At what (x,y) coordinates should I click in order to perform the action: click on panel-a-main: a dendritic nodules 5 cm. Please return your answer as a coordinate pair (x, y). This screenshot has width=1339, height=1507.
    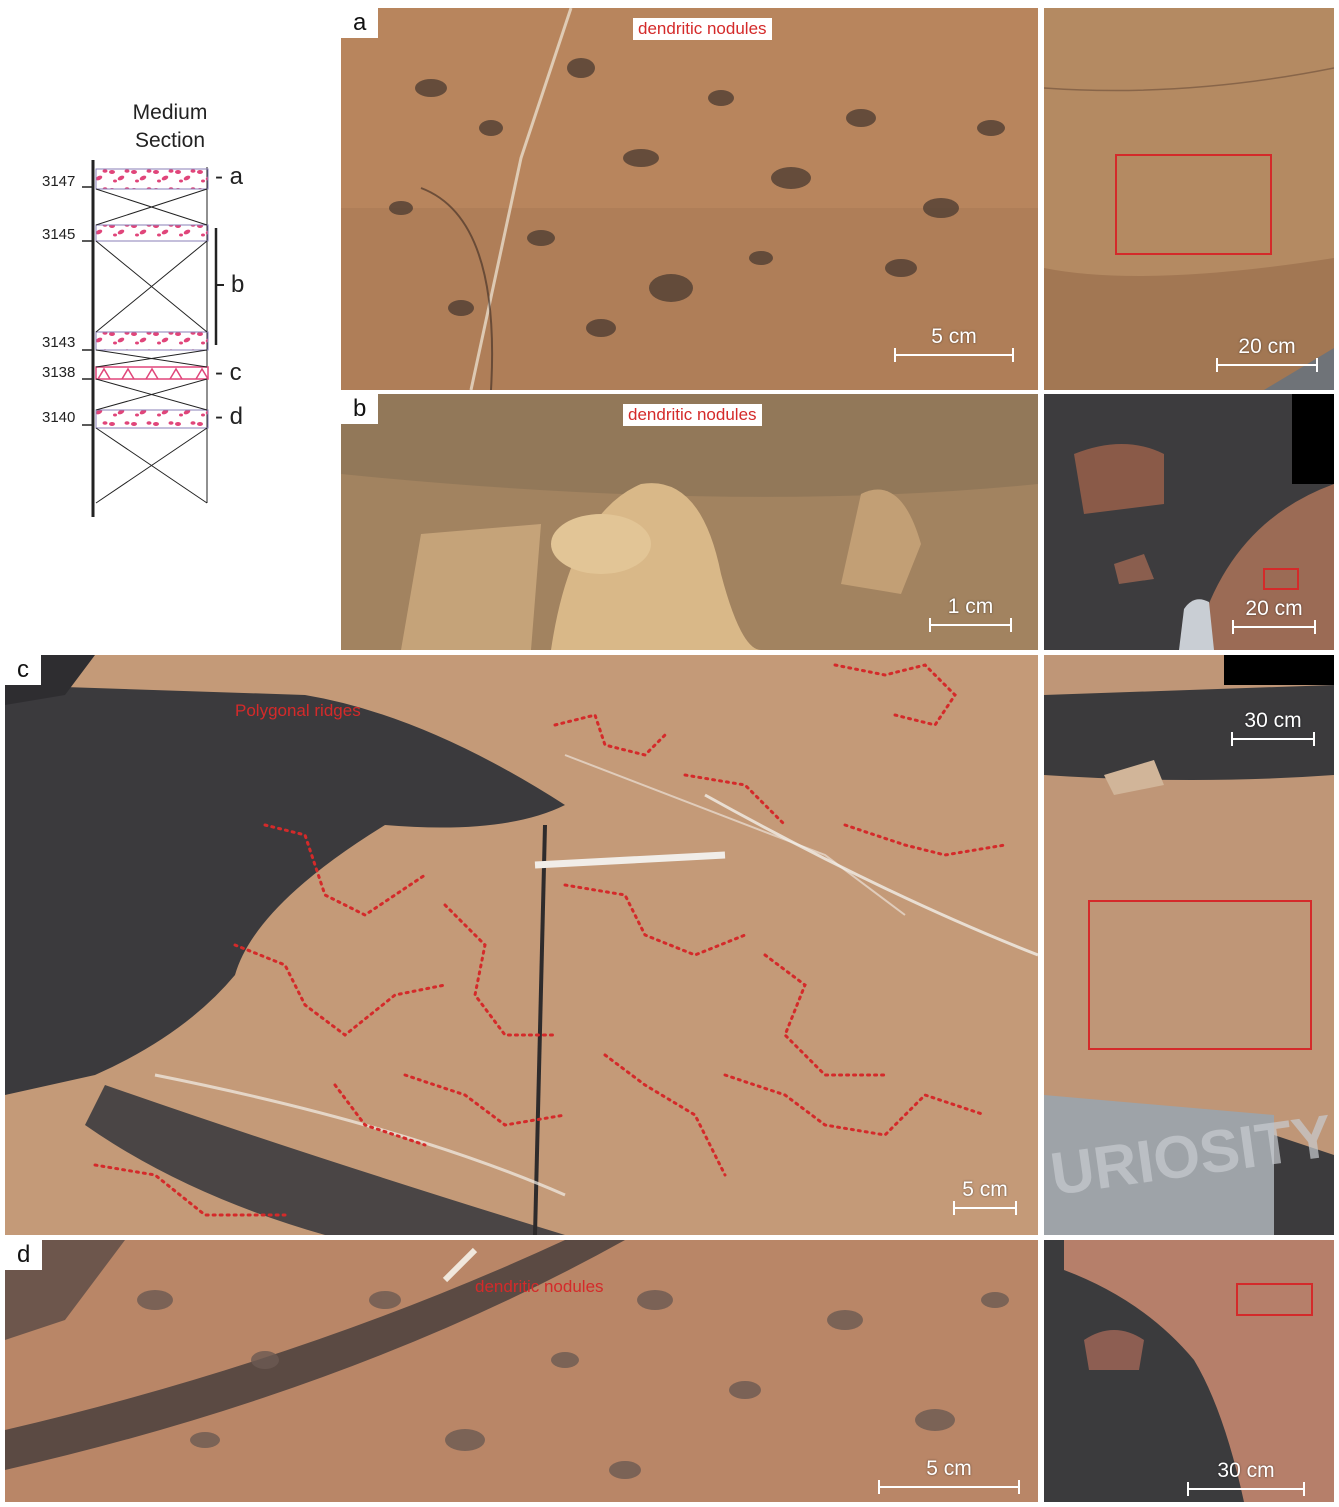
    Looking at the image, I should click on (689, 199).